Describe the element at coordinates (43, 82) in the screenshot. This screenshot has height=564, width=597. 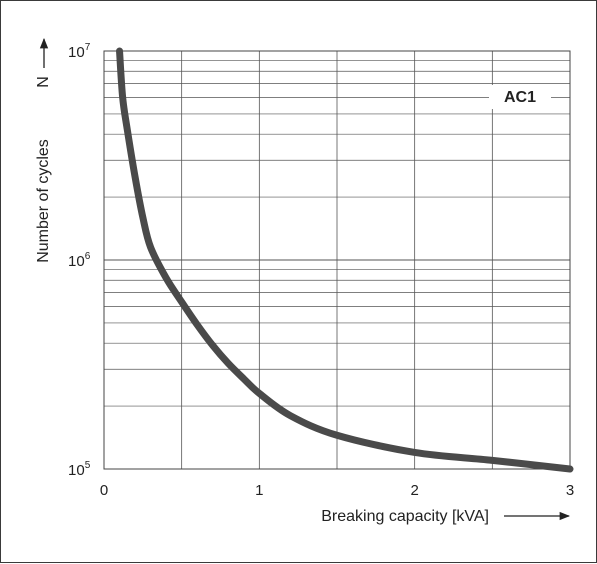
I see `y-axis-symbol: N` at that location.